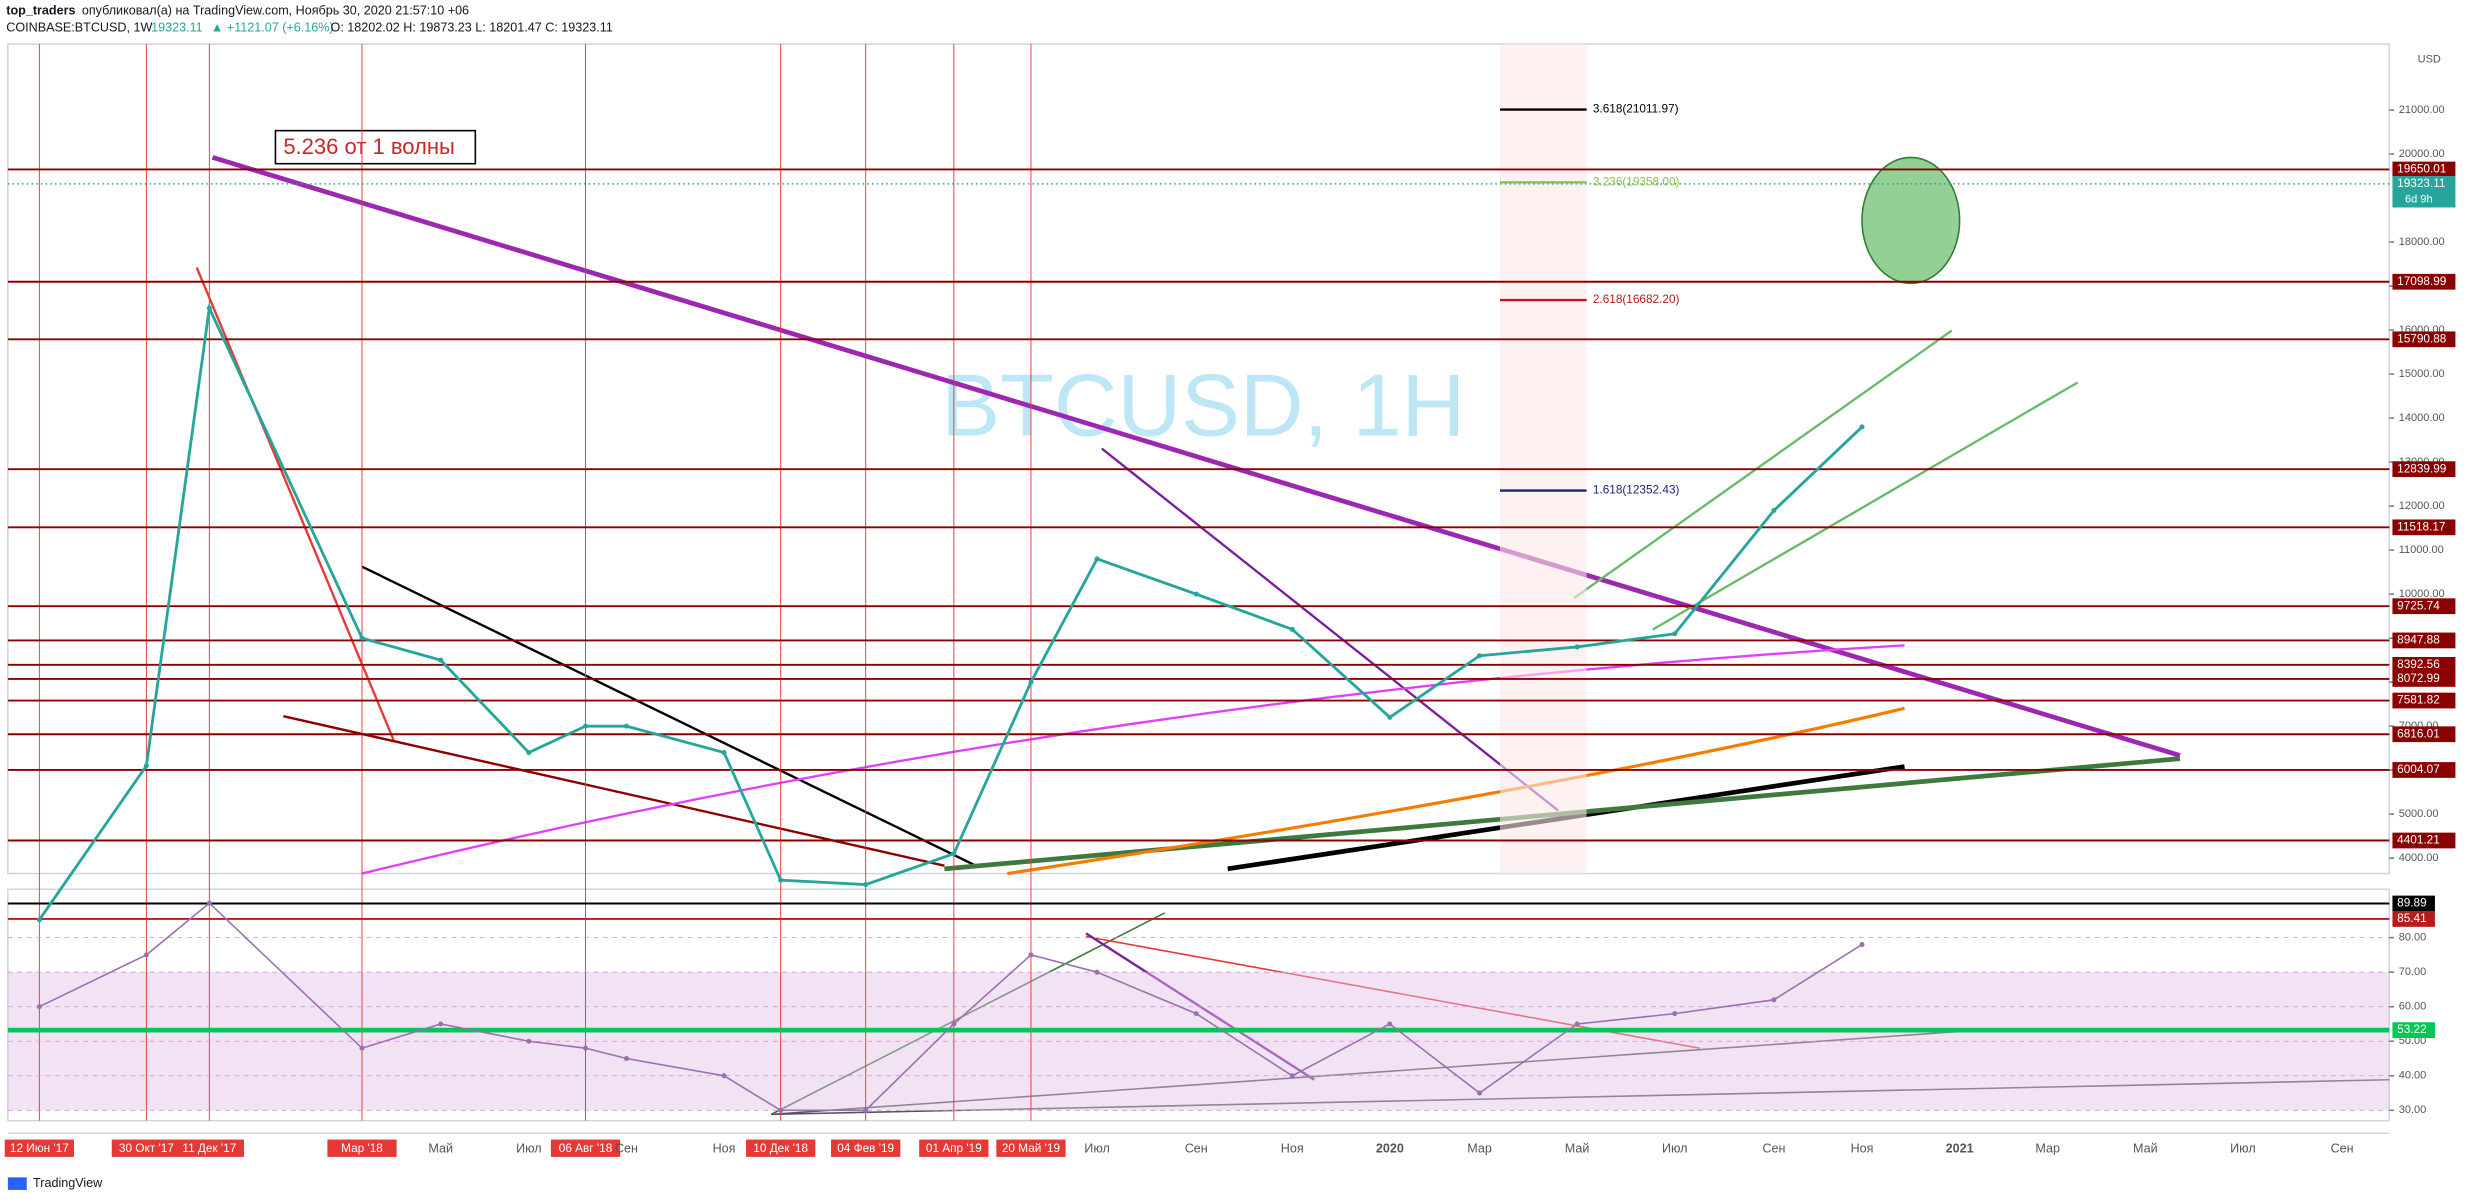  Describe the element at coordinates (2422, 506) in the screenshot. I see `y-tick-label: 12000.00` at that location.